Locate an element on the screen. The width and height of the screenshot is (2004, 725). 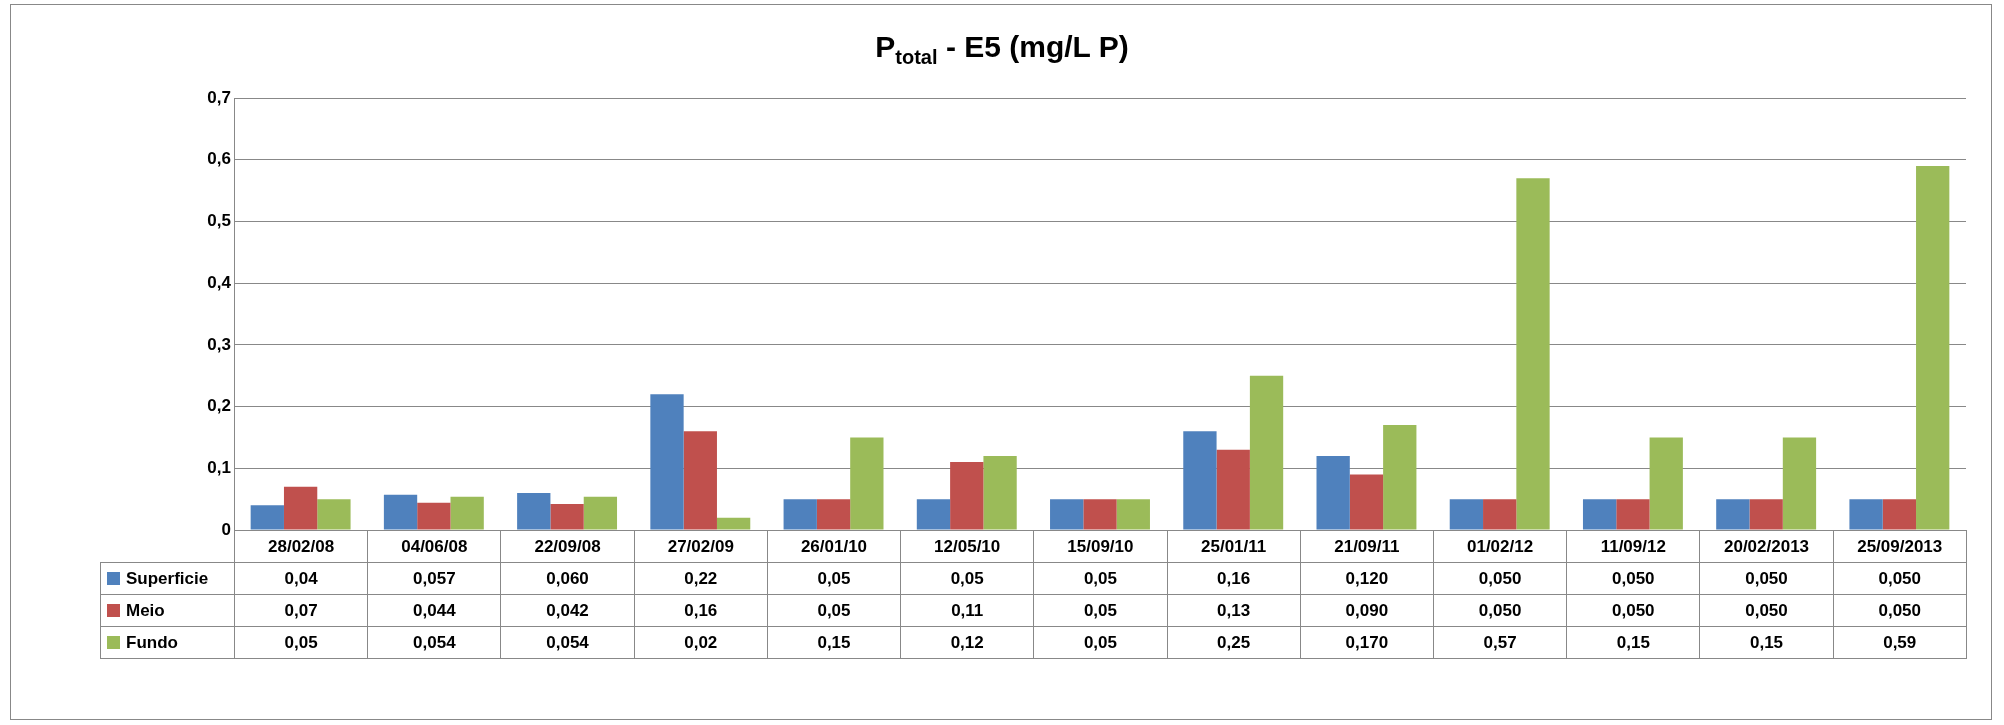
x-tick-label: 04/06/08 is located at coordinates (434, 546).